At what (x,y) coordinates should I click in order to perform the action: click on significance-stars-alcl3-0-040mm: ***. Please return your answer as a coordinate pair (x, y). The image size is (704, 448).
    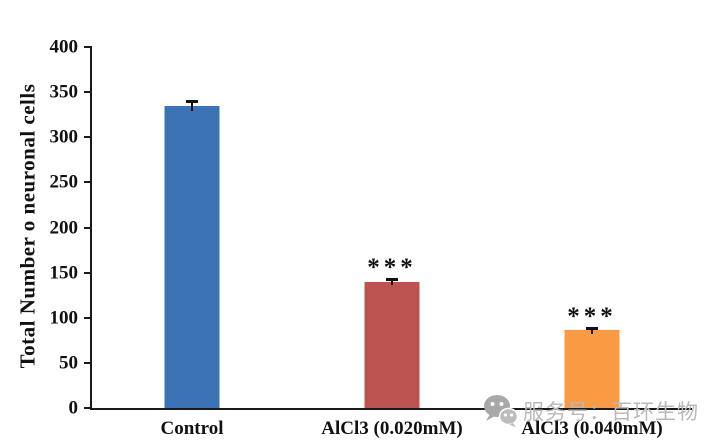
    Looking at the image, I should click on (592, 316).